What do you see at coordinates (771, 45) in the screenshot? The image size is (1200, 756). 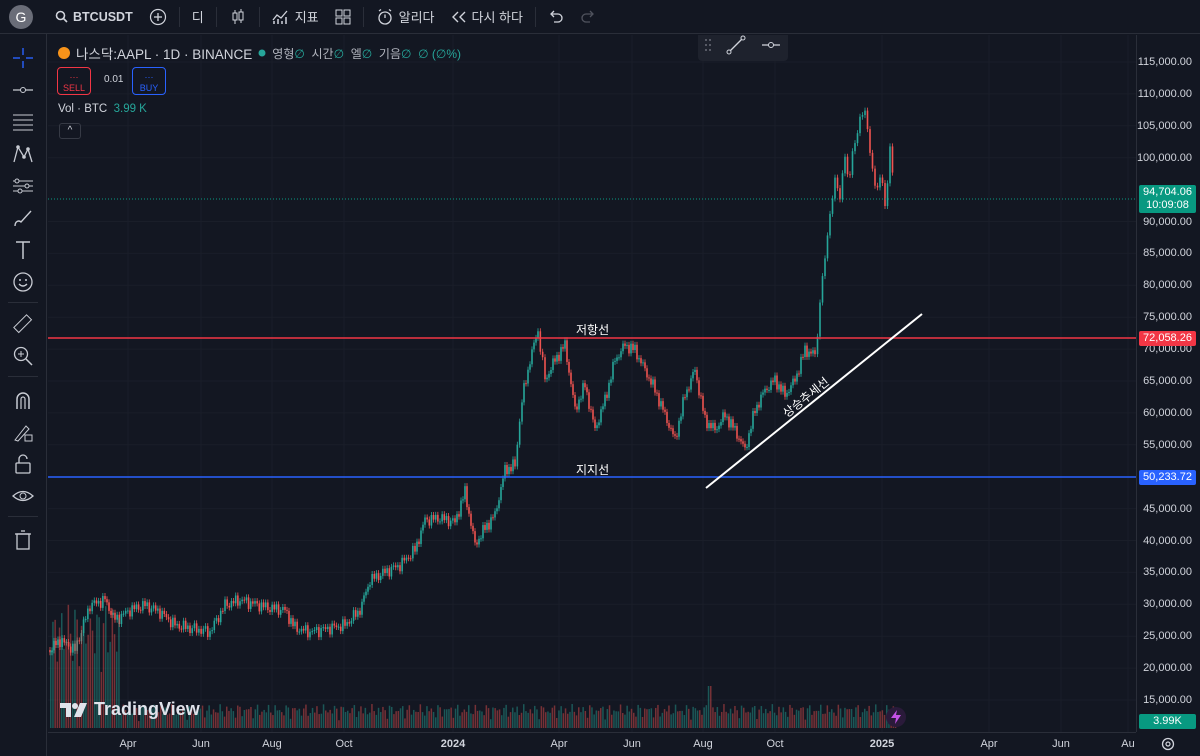 I see `horizontal-line-icon` at bounding box center [771, 45].